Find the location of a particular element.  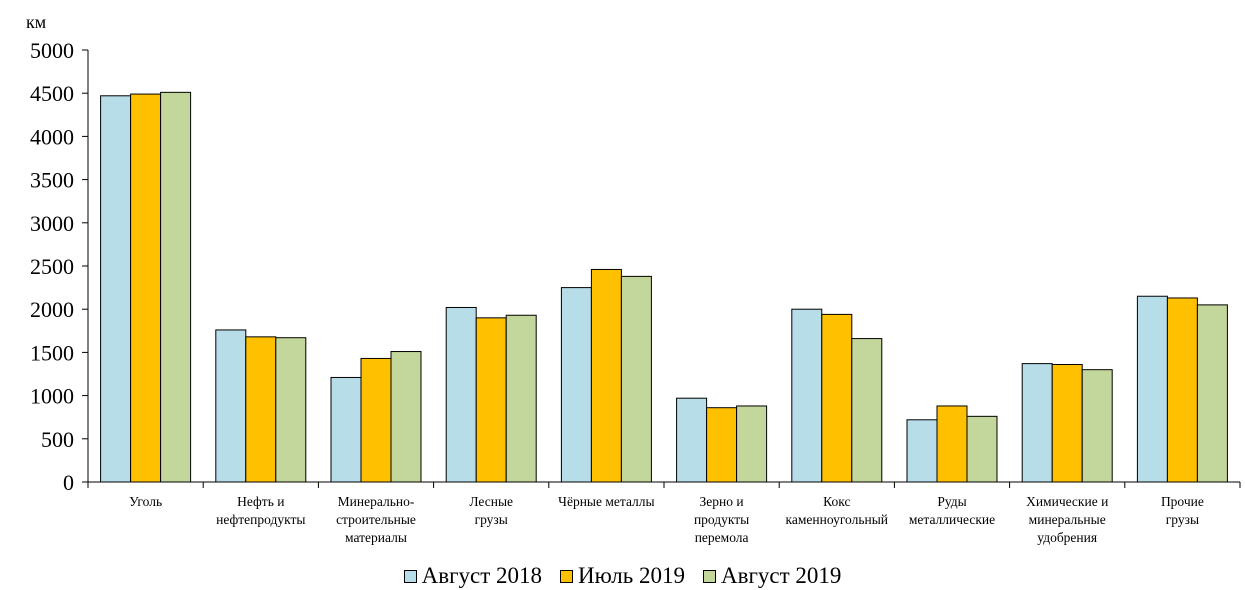

y-tick-label: 4000 is located at coordinates (52, 136).